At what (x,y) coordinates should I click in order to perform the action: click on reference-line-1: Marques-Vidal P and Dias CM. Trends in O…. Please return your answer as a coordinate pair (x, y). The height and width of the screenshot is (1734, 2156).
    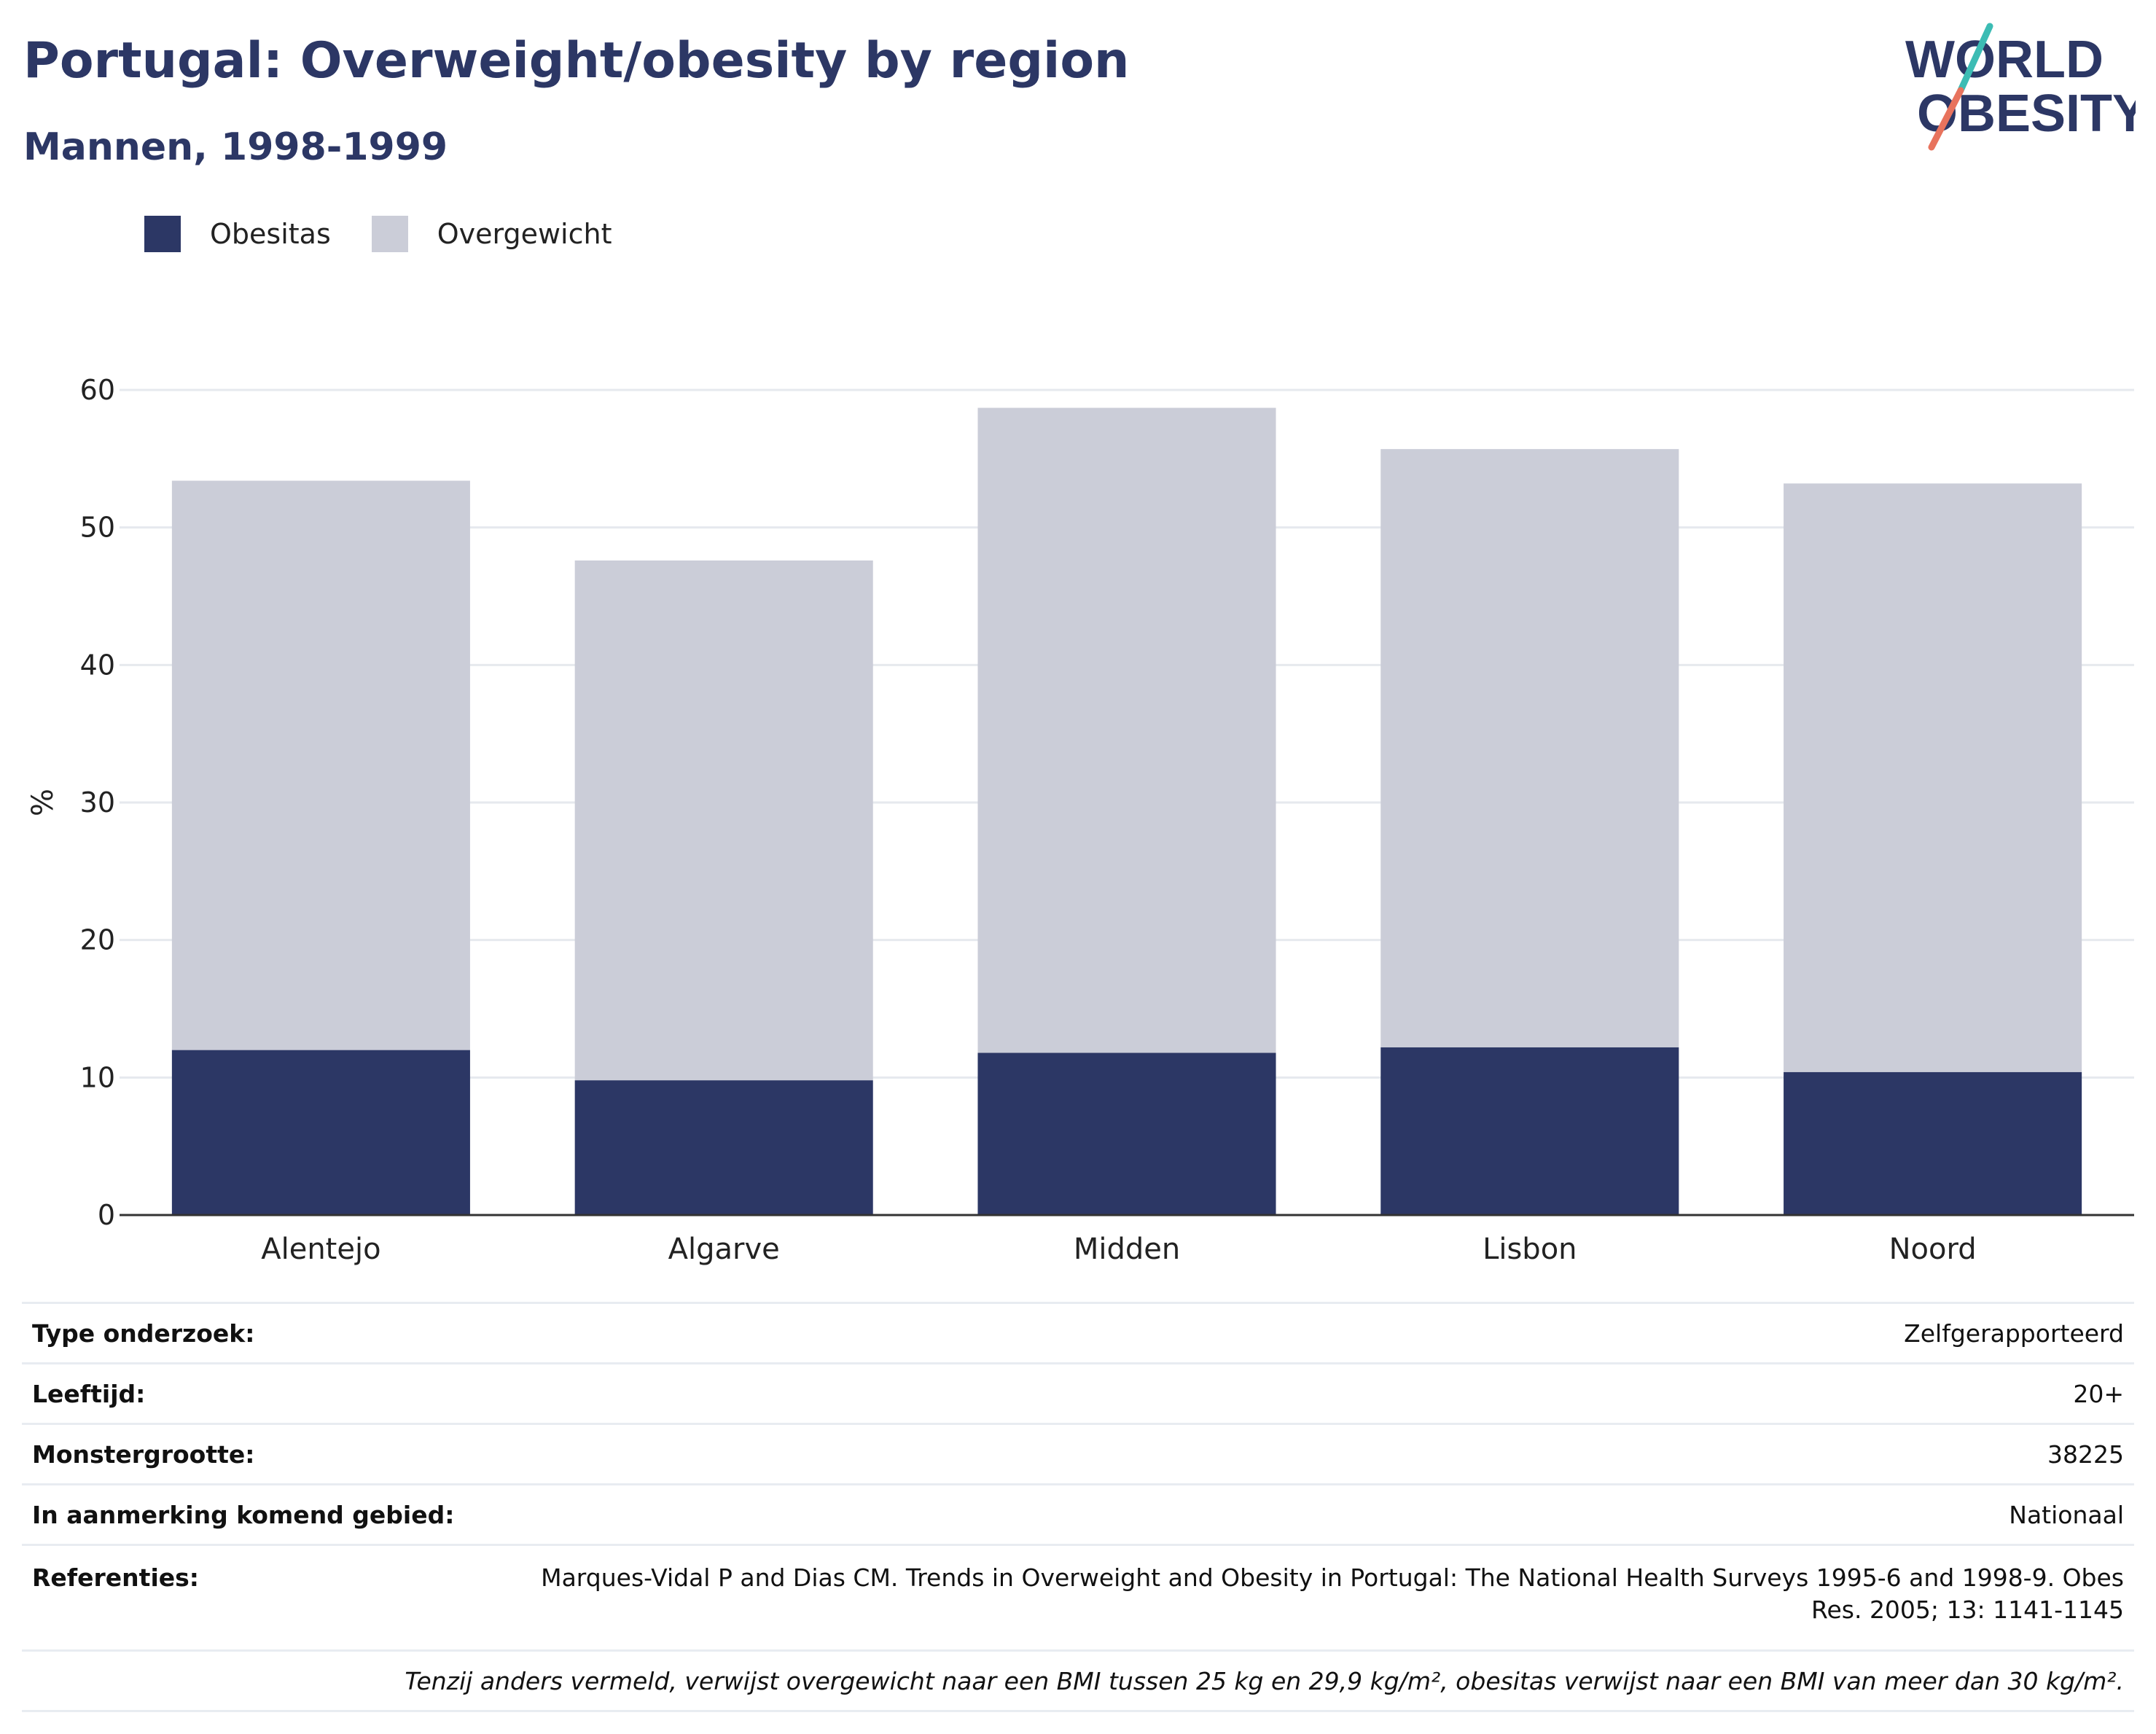
    Looking at the image, I should click on (1333, 1578).